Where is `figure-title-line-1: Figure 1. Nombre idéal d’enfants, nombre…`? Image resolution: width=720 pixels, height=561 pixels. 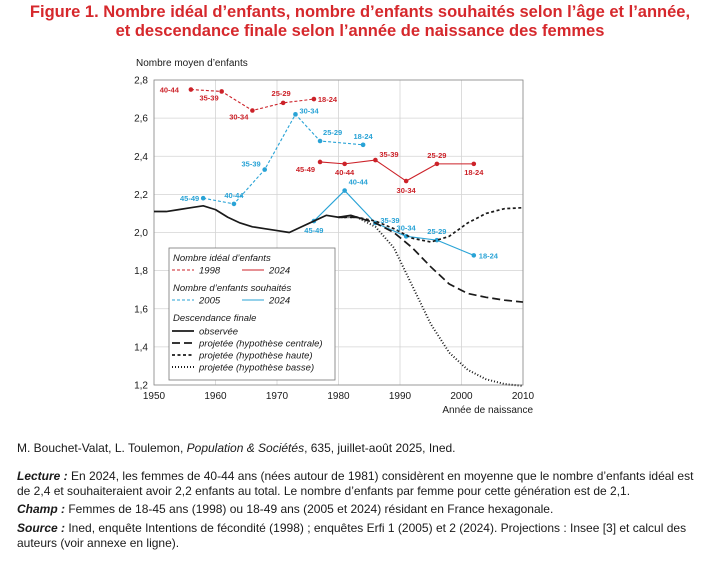
figure-title-line-1: Figure 1. Nombre idéal d’enfants, nombre… is located at coordinates (360, 12).